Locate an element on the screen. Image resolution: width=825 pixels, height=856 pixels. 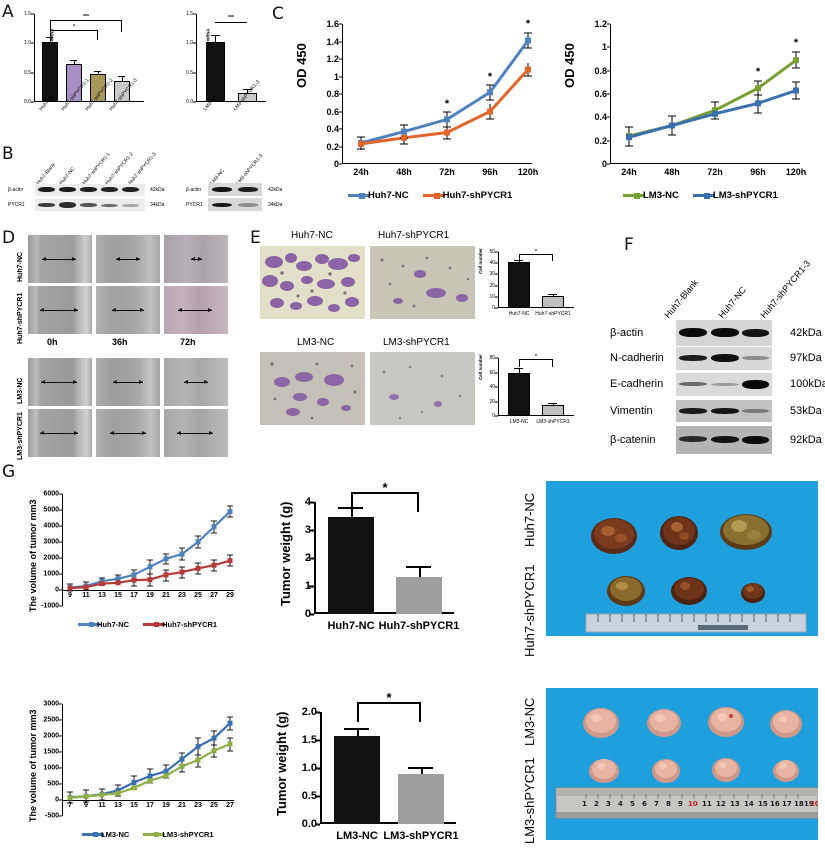
legend-item: Huh7-NC is located at coordinates (103, 624).